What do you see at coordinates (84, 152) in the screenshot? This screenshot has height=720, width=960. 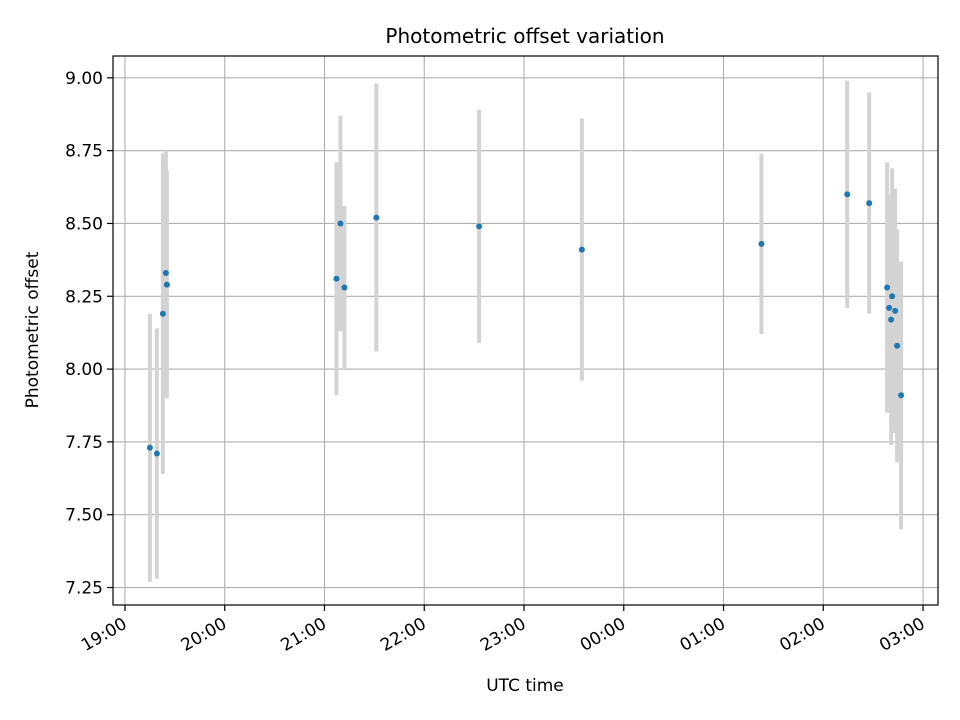 I see `y-tick-label: 8.75` at bounding box center [84, 152].